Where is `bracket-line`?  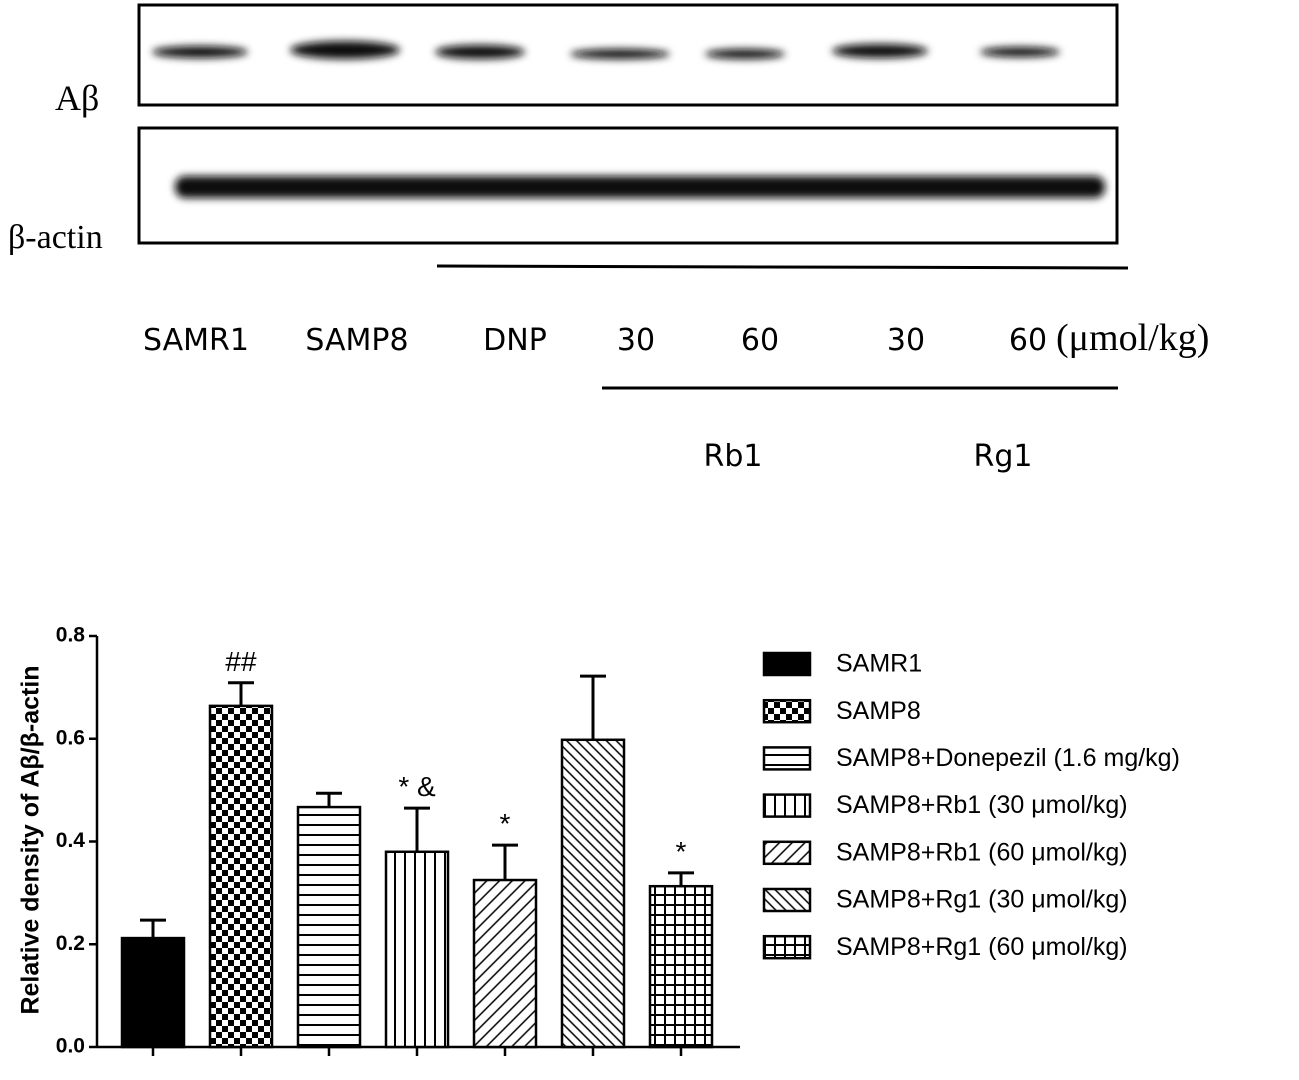
bracket-line is located at coordinates (782, 267).